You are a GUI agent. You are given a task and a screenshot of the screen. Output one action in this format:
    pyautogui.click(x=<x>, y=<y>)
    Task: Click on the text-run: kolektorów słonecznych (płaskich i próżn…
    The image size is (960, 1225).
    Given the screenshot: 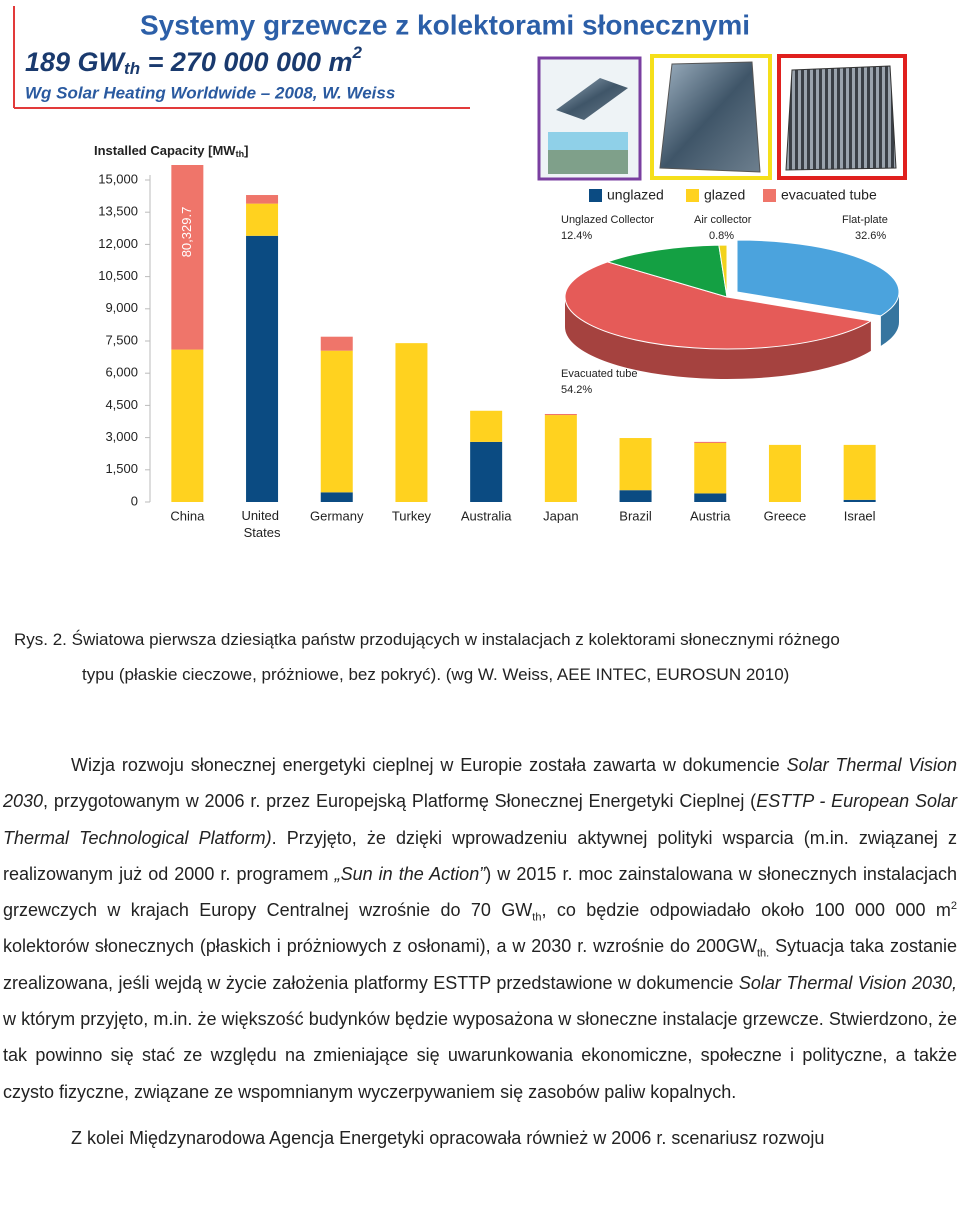 What is the action you would take?
    pyautogui.click(x=380, y=946)
    